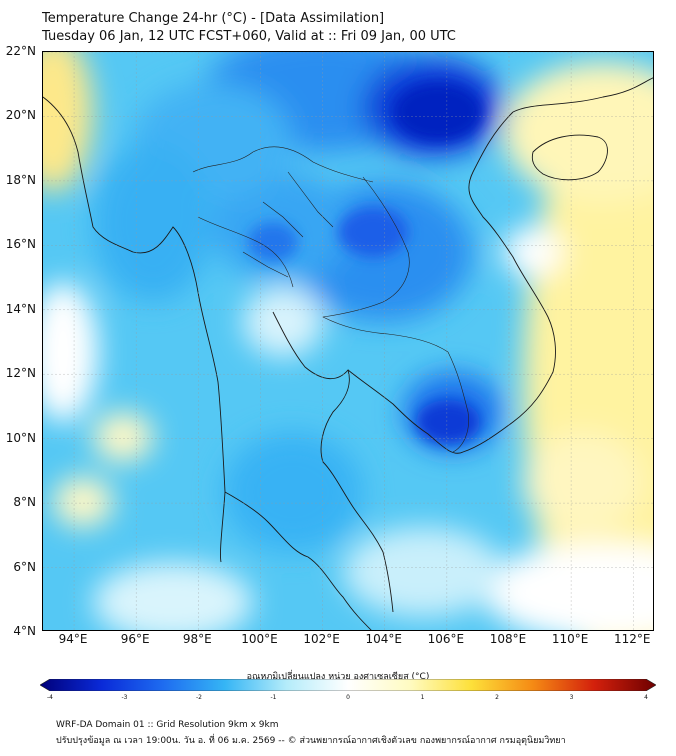 The width and height of the screenshot is (676, 756). Describe the element at coordinates (451, 282) in the screenshot. I see `coast-vietnam` at that location.